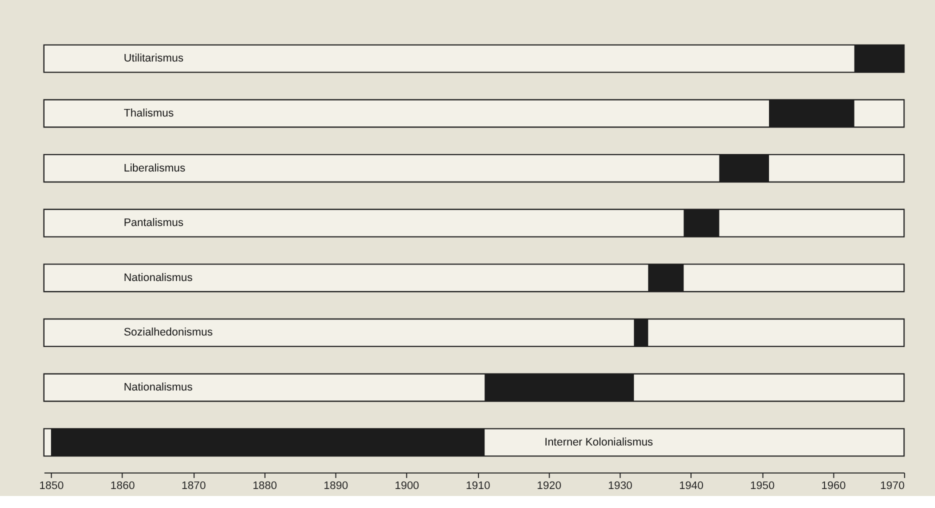  What do you see at coordinates (599, 442) in the screenshot?
I see `y-tick-label: Interner Kolonialismus` at bounding box center [599, 442].